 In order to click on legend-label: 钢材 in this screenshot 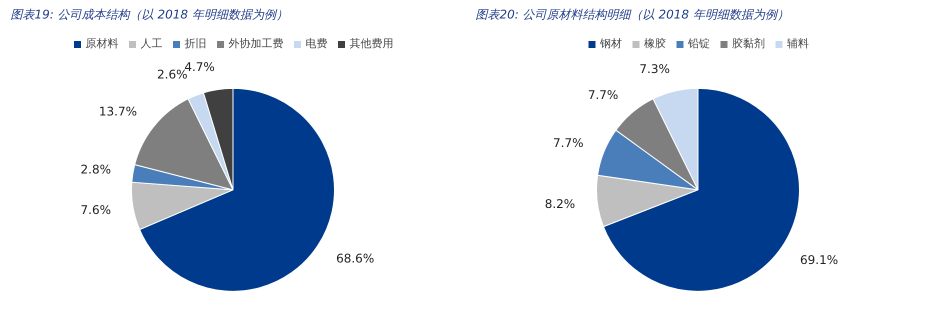, I will do `click(611, 43)`.